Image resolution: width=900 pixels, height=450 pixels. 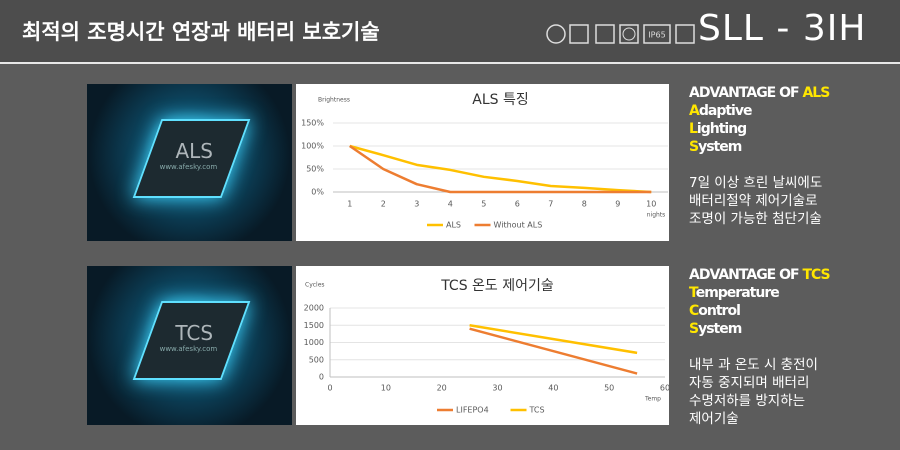 I want to click on x-tick-label: 9, so click(x=617, y=204).